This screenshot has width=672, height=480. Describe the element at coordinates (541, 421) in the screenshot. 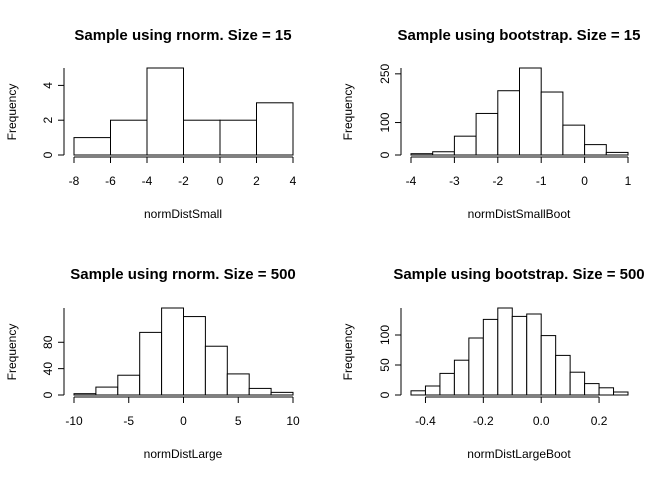

I see `x-tick-label: 0.0` at that location.